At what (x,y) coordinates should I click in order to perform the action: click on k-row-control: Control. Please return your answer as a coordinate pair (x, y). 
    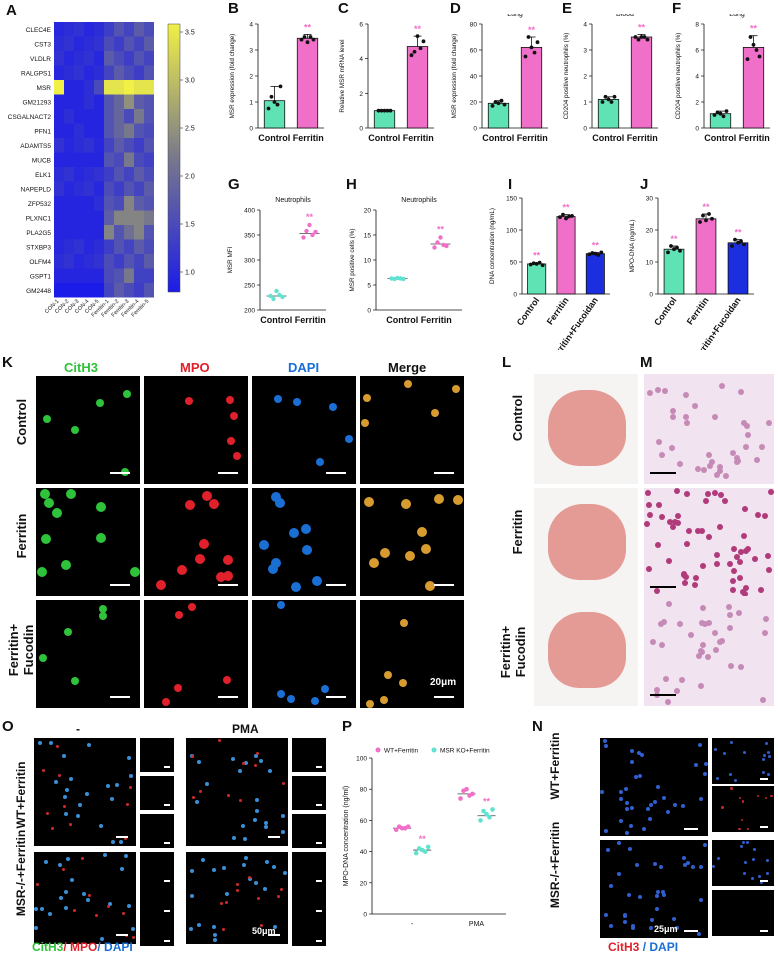
    Looking at the image, I should click on (21, 422).